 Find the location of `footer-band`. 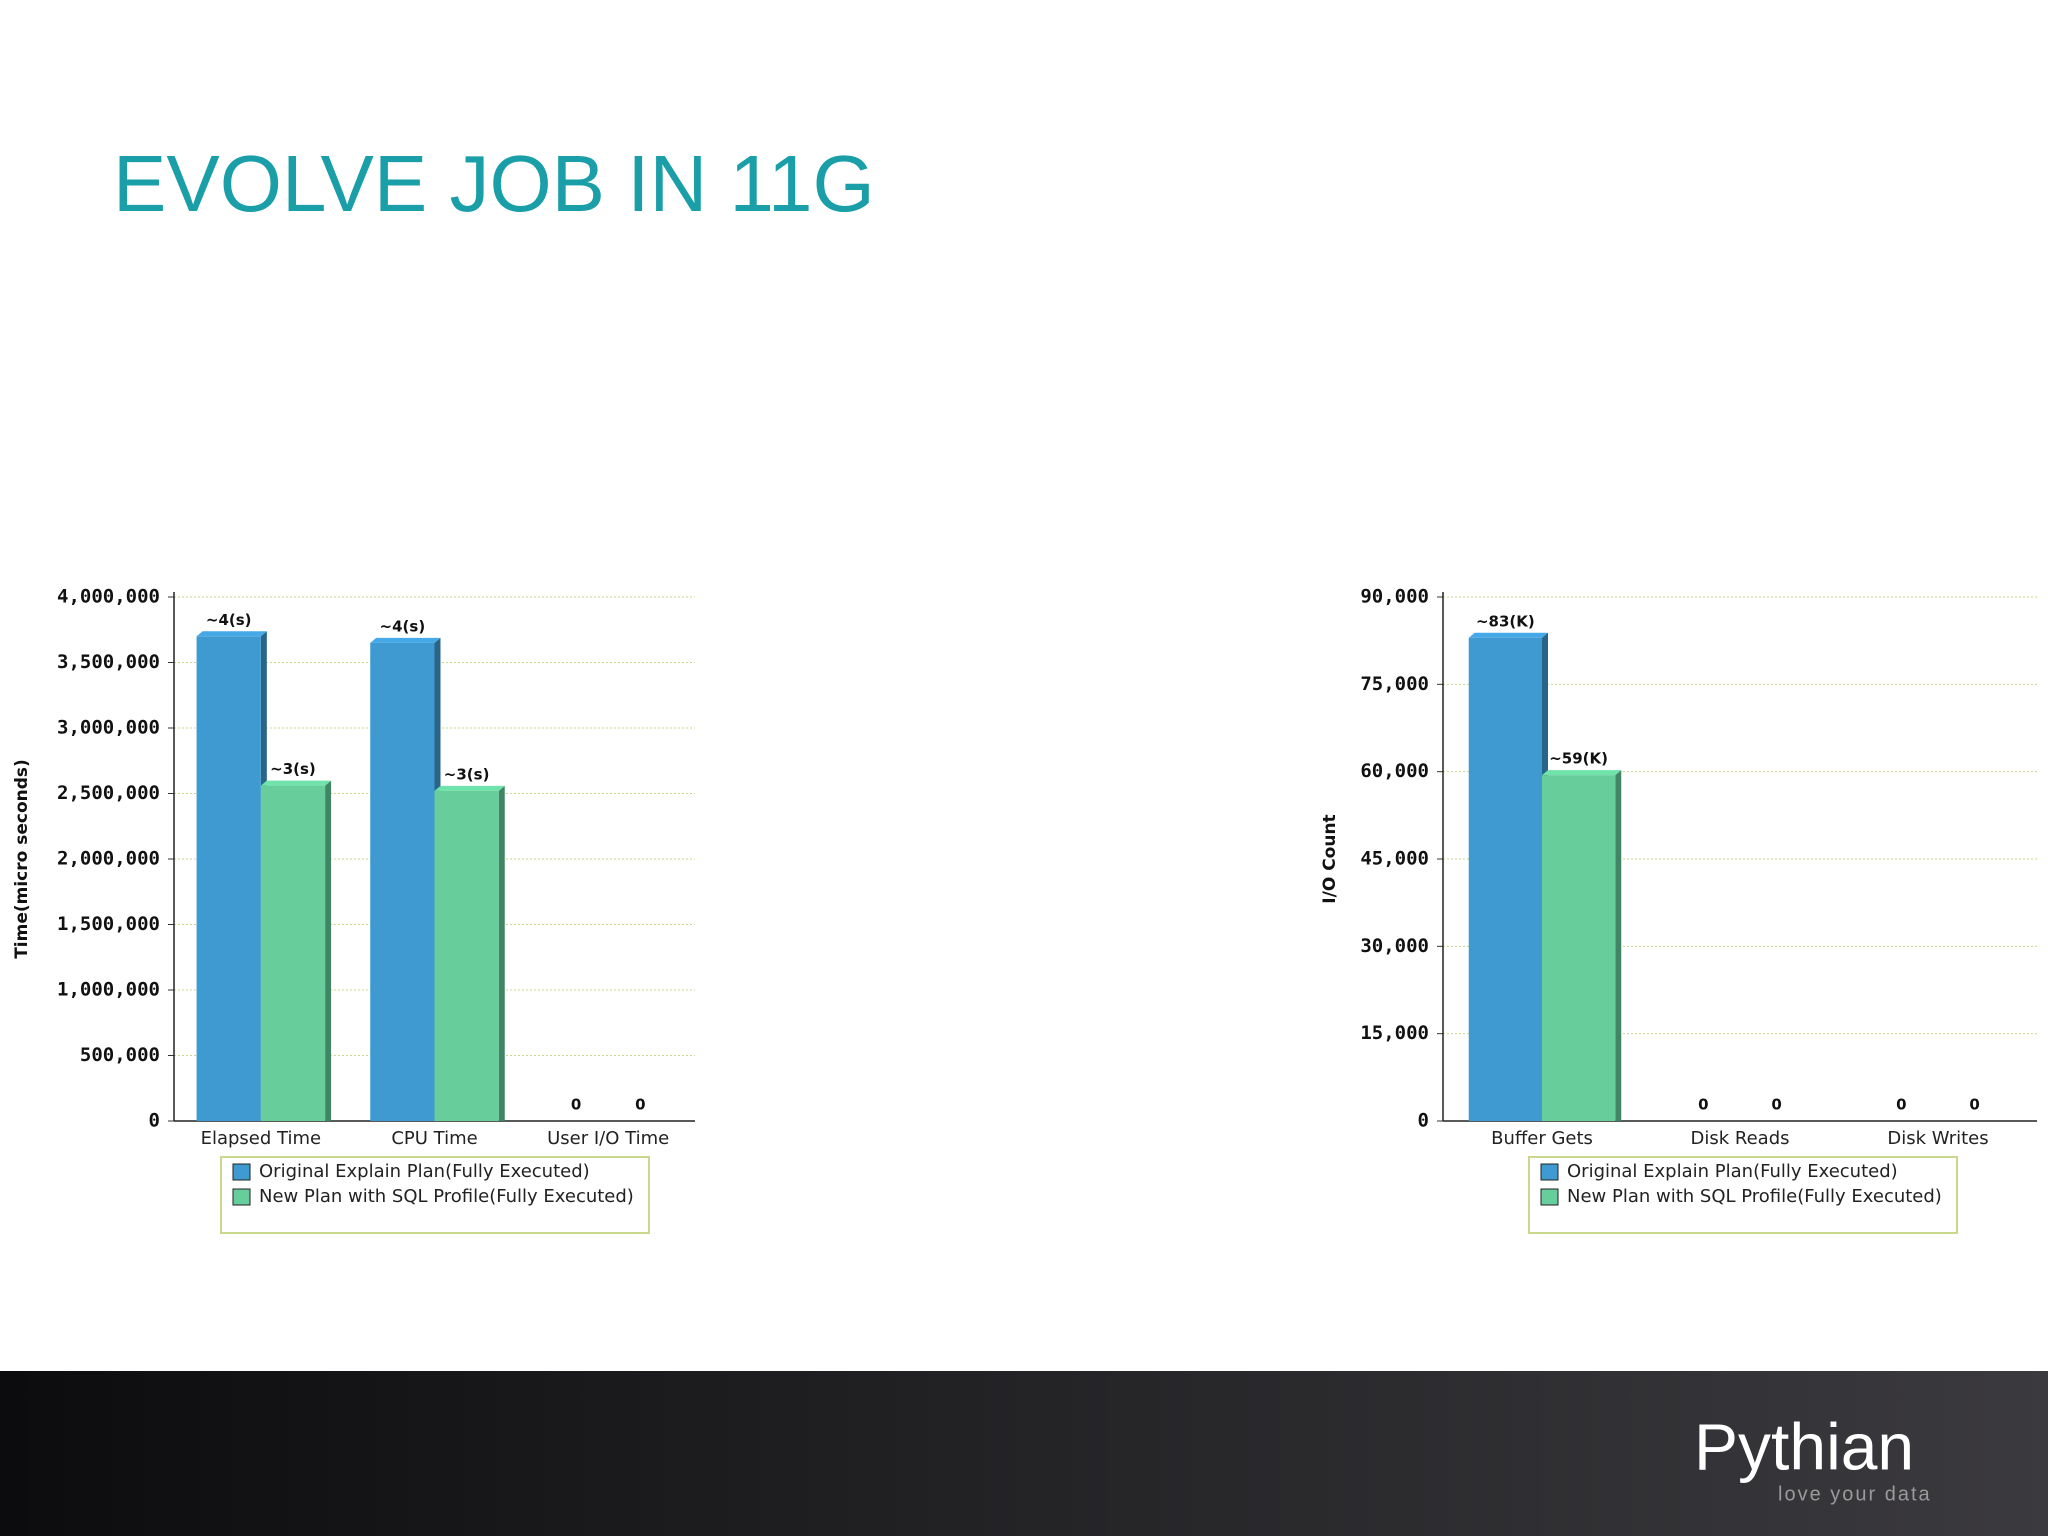

footer-band is located at coordinates (1024, 1453).